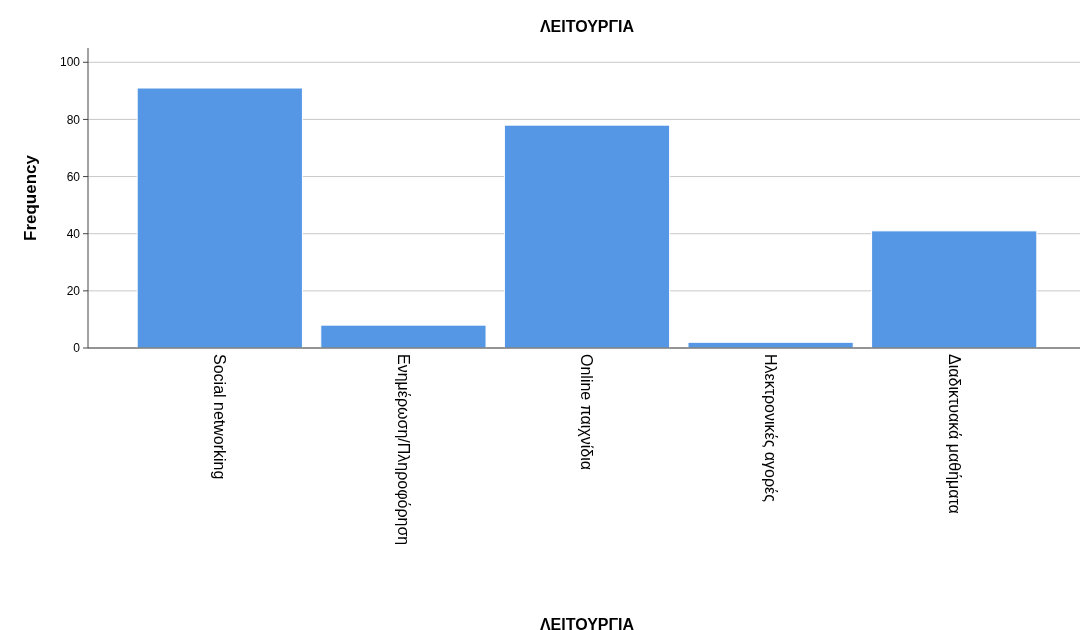 The image size is (1080, 630). What do you see at coordinates (70, 62) in the screenshot?
I see `y-tick-label: 100` at bounding box center [70, 62].